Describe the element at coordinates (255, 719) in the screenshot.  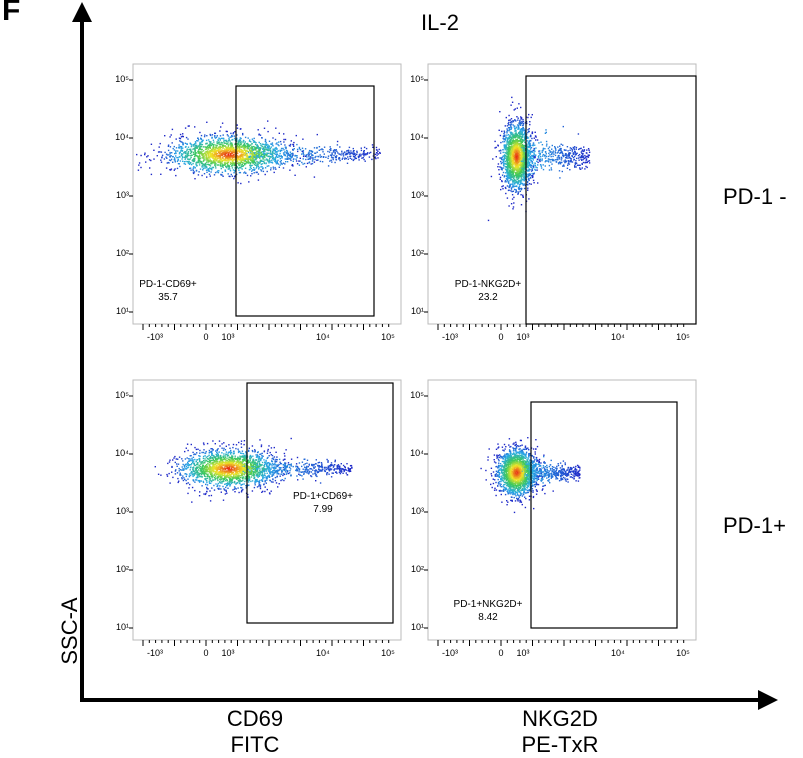
I see `x-axis-marker-cd69: CD69` at that location.